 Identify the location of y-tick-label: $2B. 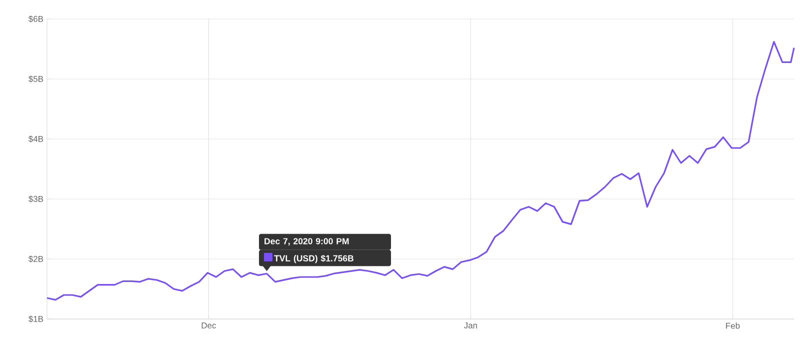
(36, 259).